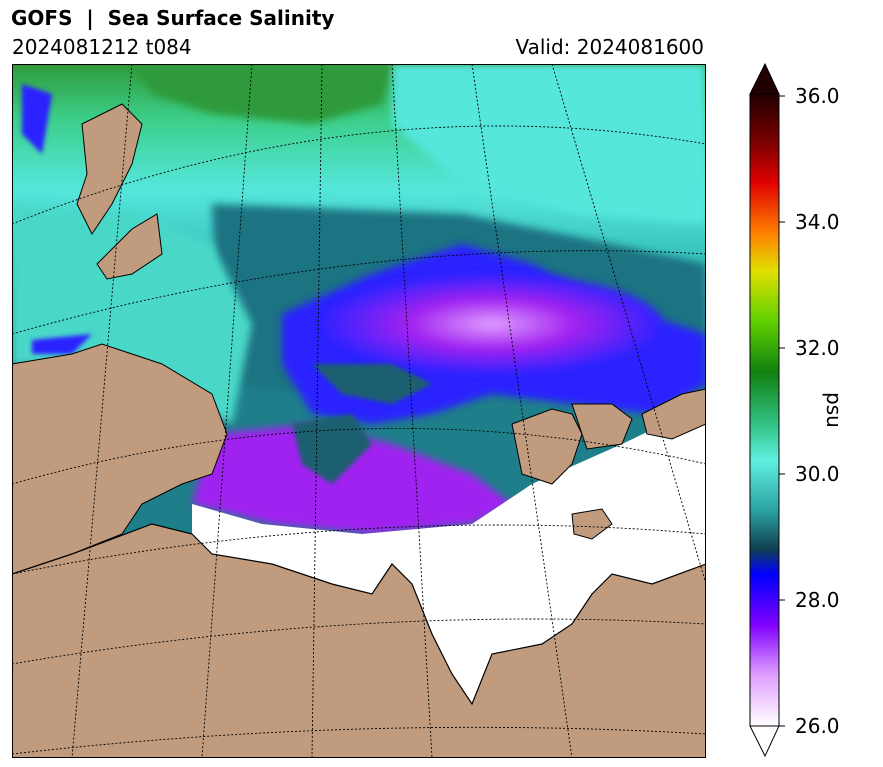  I want to click on map-title: GOFS | Sea Surface Salinity, so click(173, 18).